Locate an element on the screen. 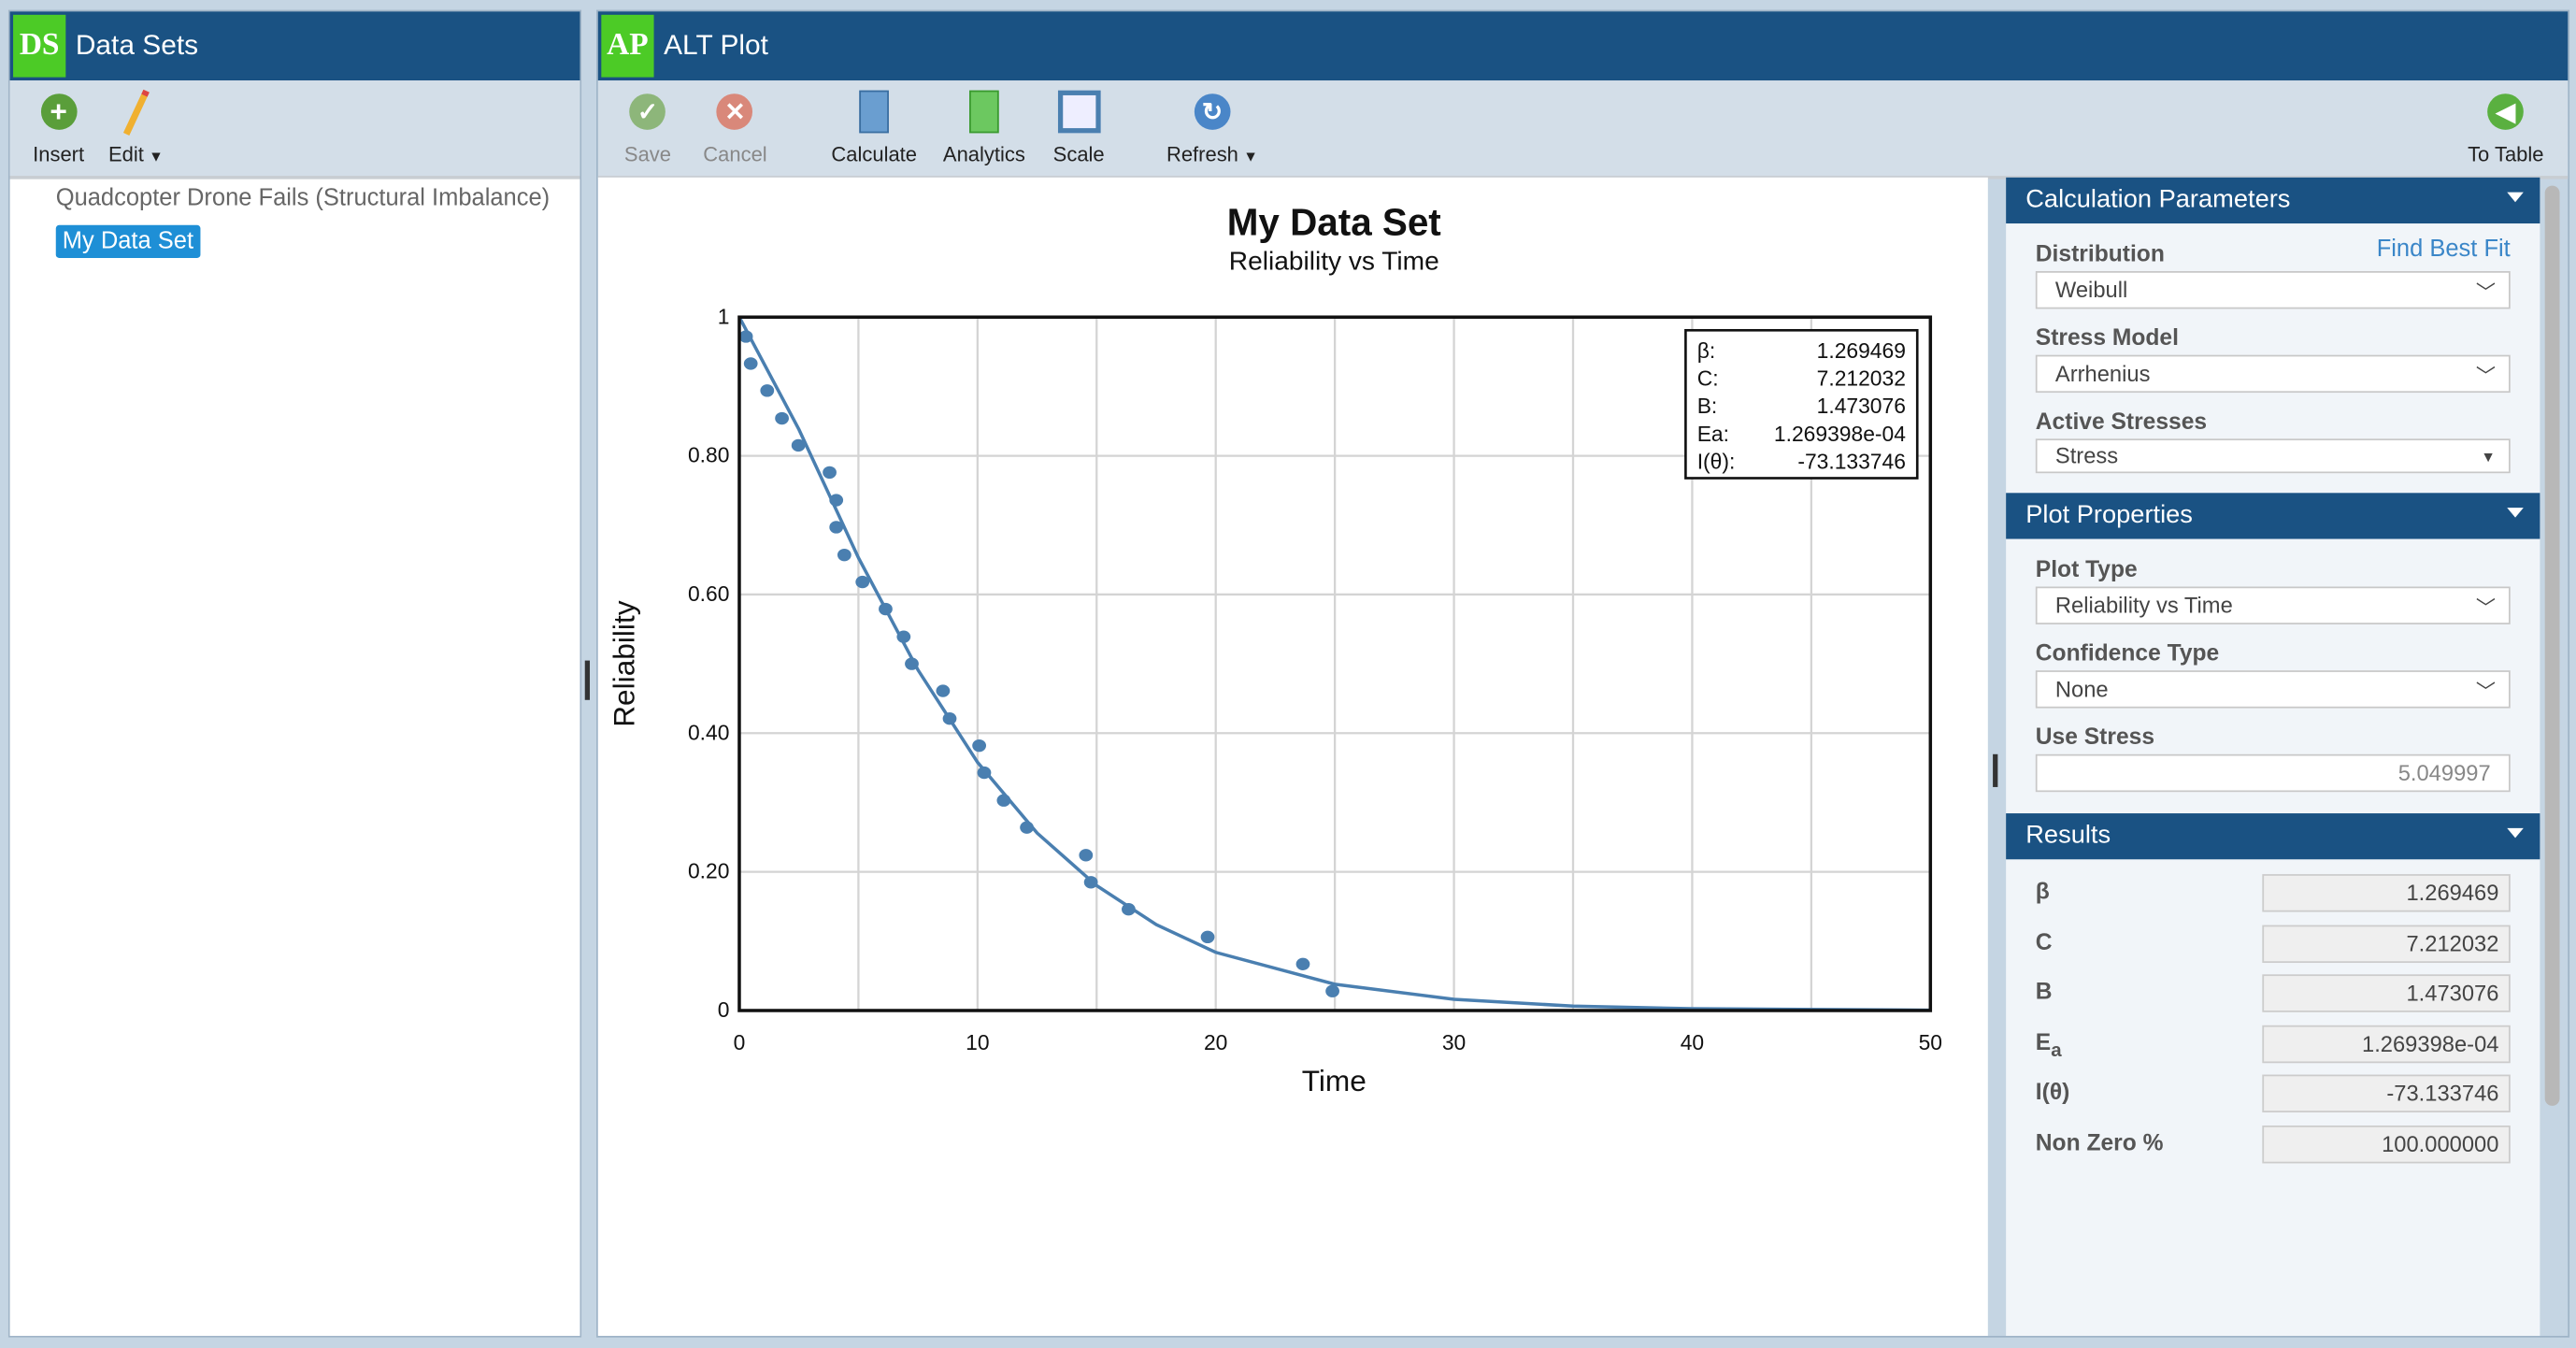 This screenshot has width=2576, height=1348. refresh-button: ↻ Refresh ▼ is located at coordinates (1212, 128).